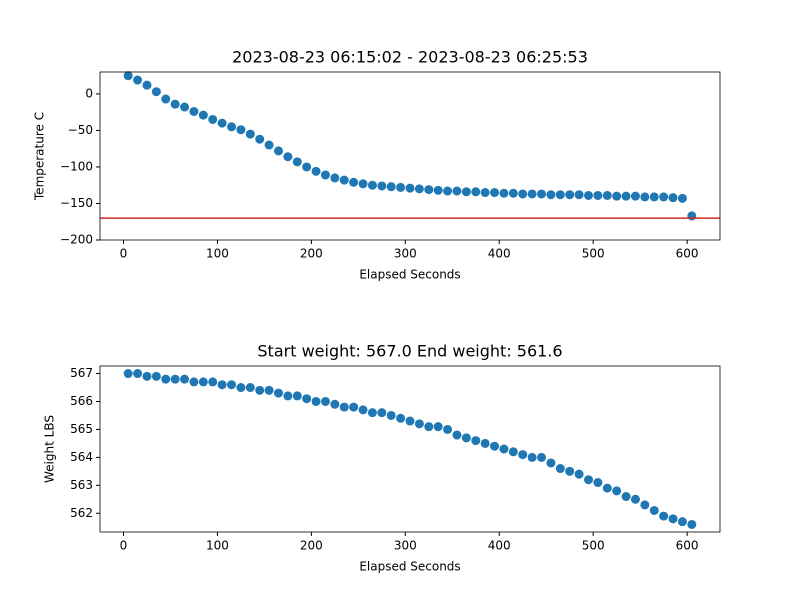 The width and height of the screenshot is (800, 600). What do you see at coordinates (40, 156) in the screenshot?
I see `y-axis-label: Temperature C` at bounding box center [40, 156].